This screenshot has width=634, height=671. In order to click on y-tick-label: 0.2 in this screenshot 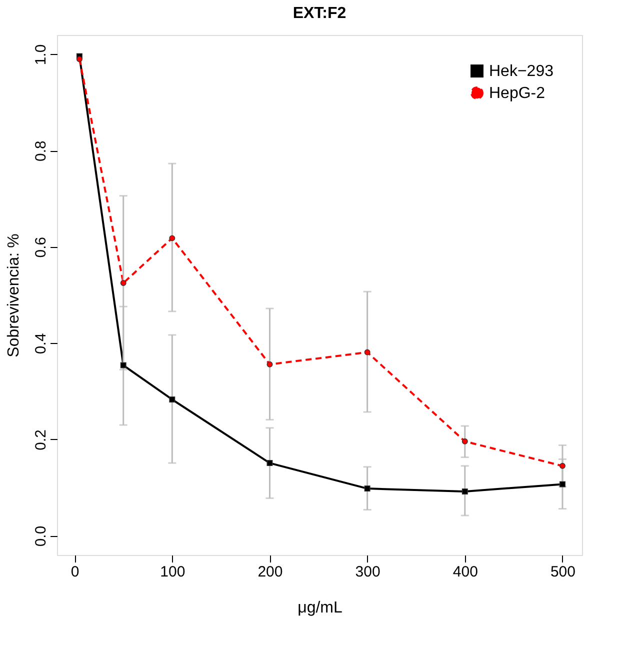, I will do `click(41, 440)`.